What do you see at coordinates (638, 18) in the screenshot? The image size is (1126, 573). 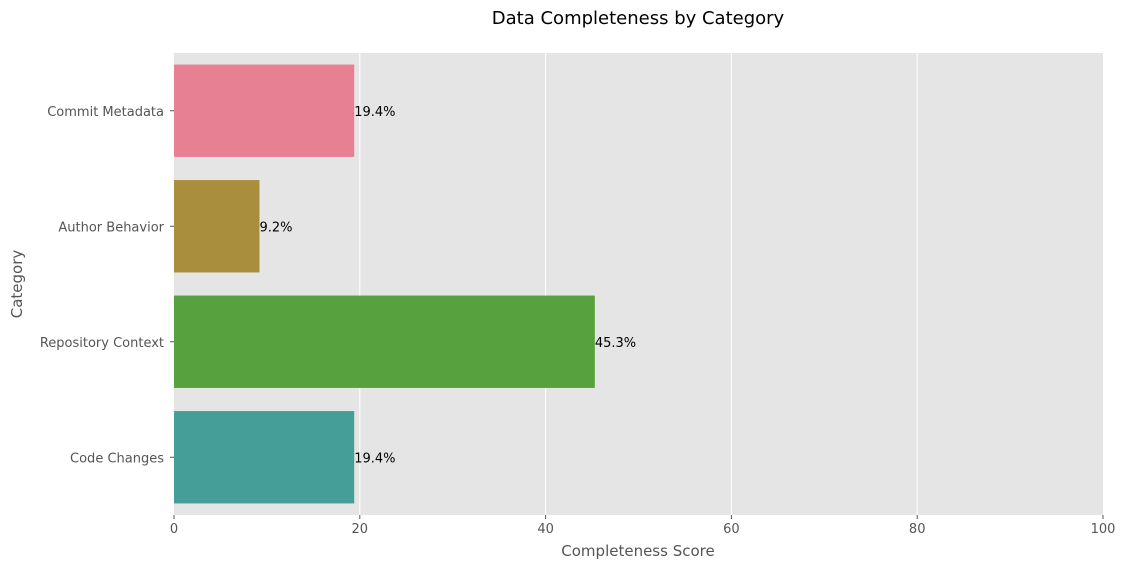 I see `chart-title: Data Completeness by Category` at bounding box center [638, 18].